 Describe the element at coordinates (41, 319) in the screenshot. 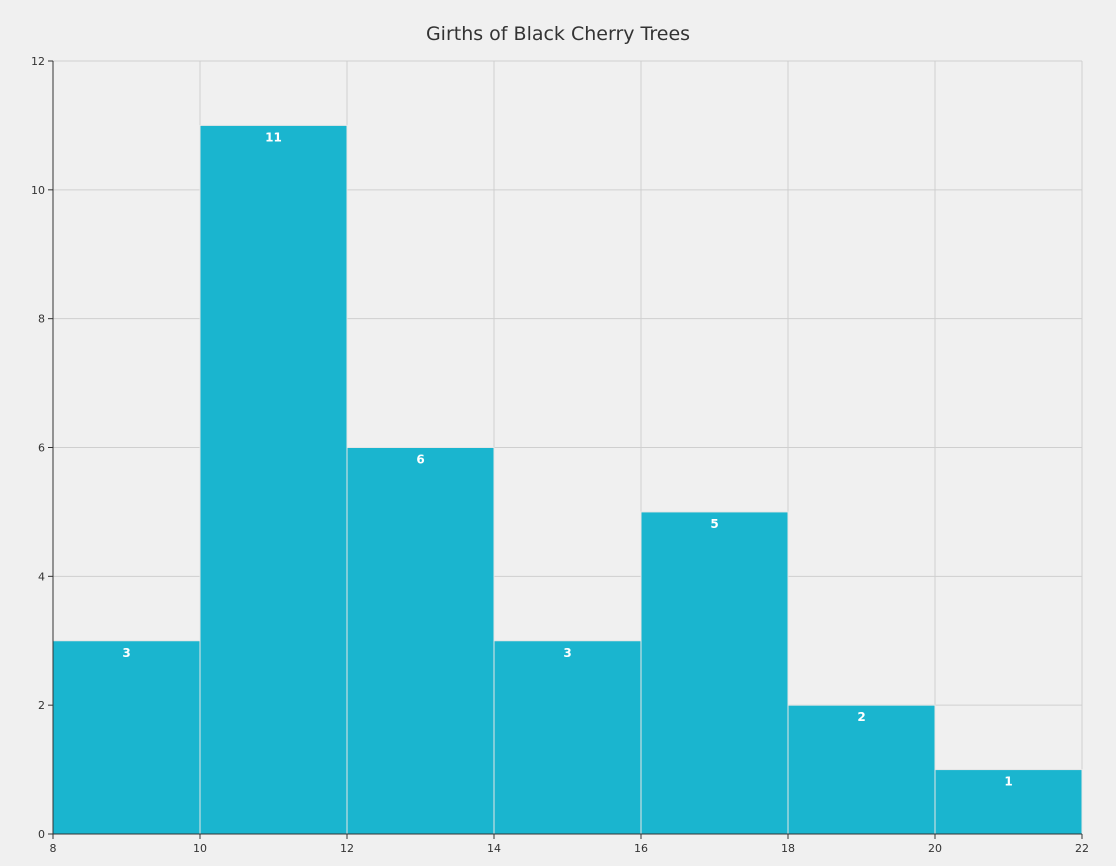

I see `y-tick-label: 8` at that location.